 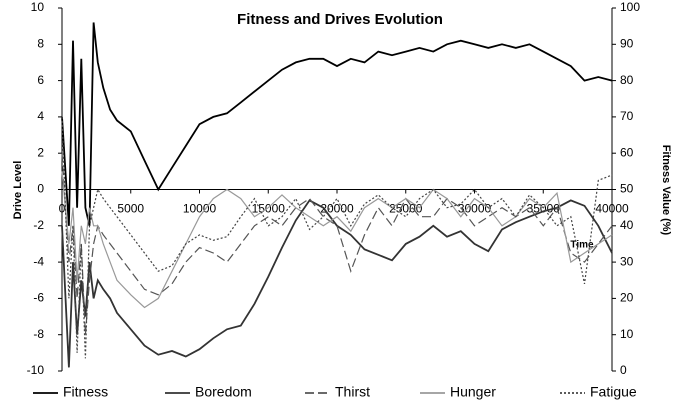 What do you see at coordinates (40, 80) in the screenshot?
I see `y-tick-label: 6` at bounding box center [40, 80].